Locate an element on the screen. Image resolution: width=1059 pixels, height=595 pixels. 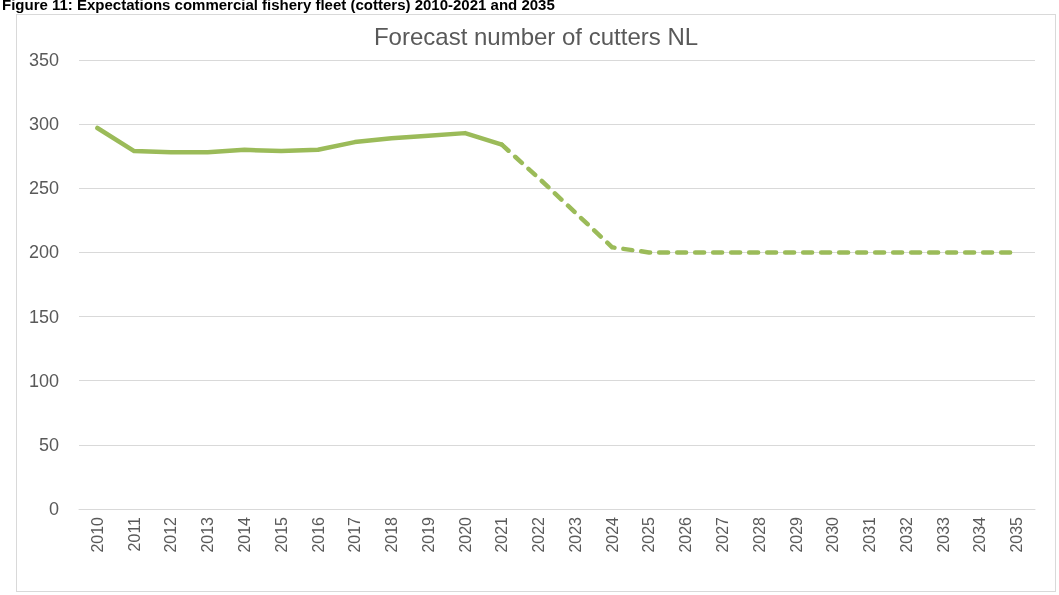
x-tick-label: 2035 is located at coordinates (1017, 534).